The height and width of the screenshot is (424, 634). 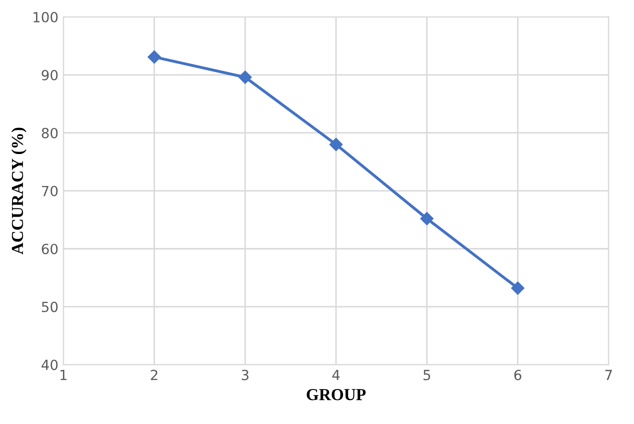 I want to click on x-tick-label: 4, so click(x=336, y=375).